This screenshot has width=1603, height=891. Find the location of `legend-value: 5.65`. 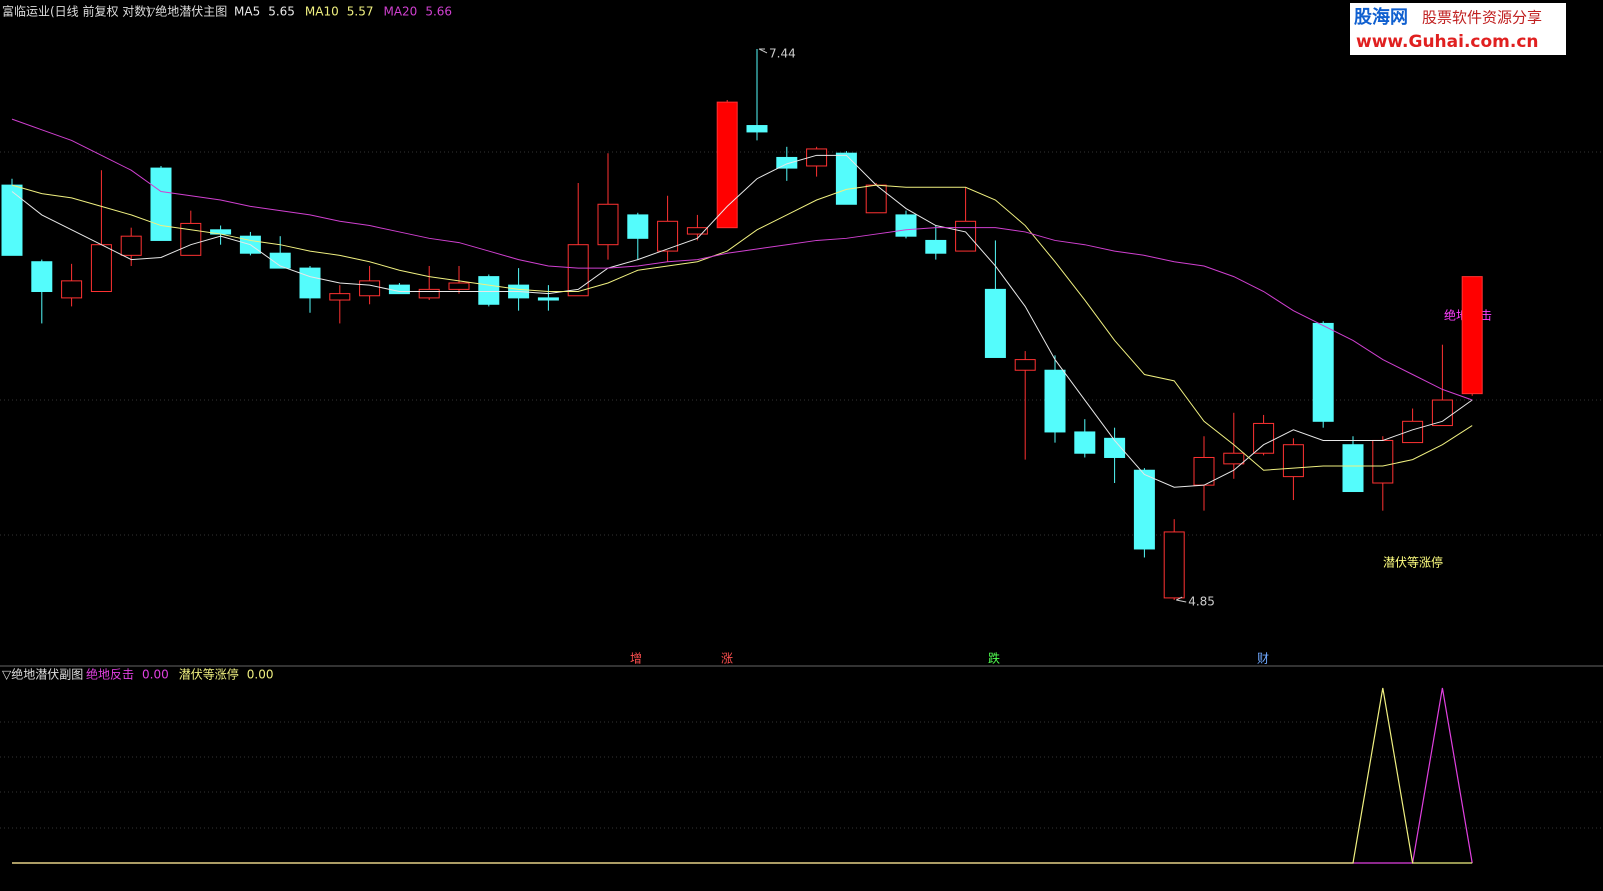

legend-value: 5.65 is located at coordinates (281, 12).